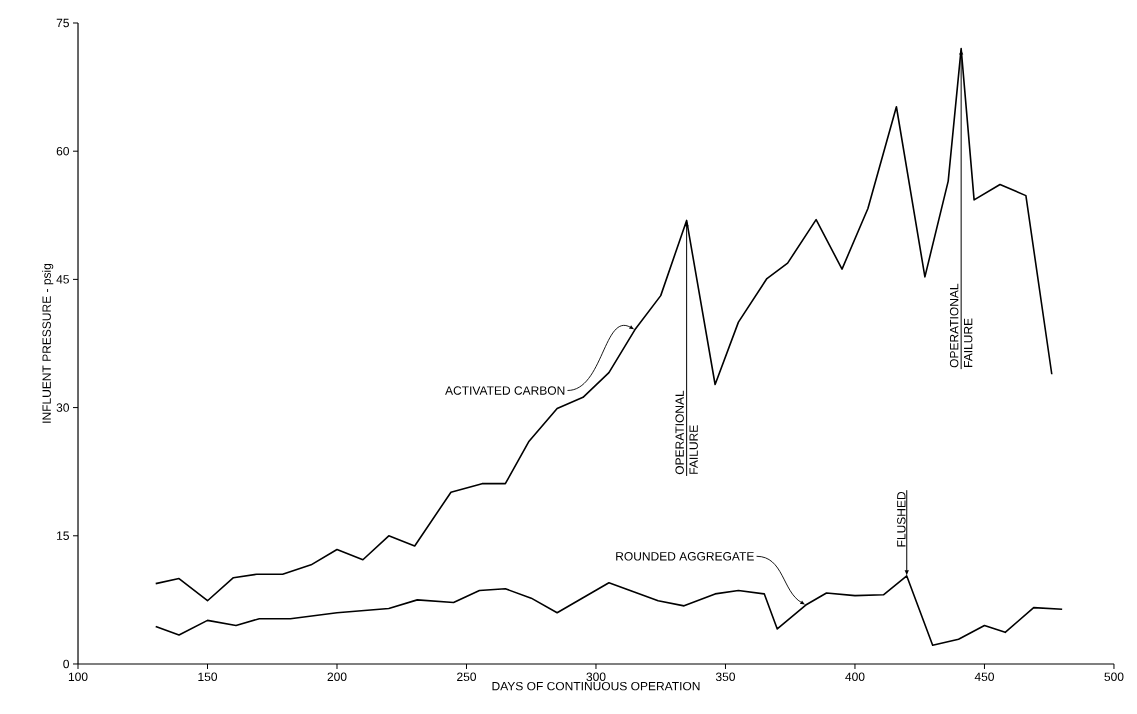 This screenshot has height=714, width=1137. I want to click on x-tick-label: 100, so click(78, 677).